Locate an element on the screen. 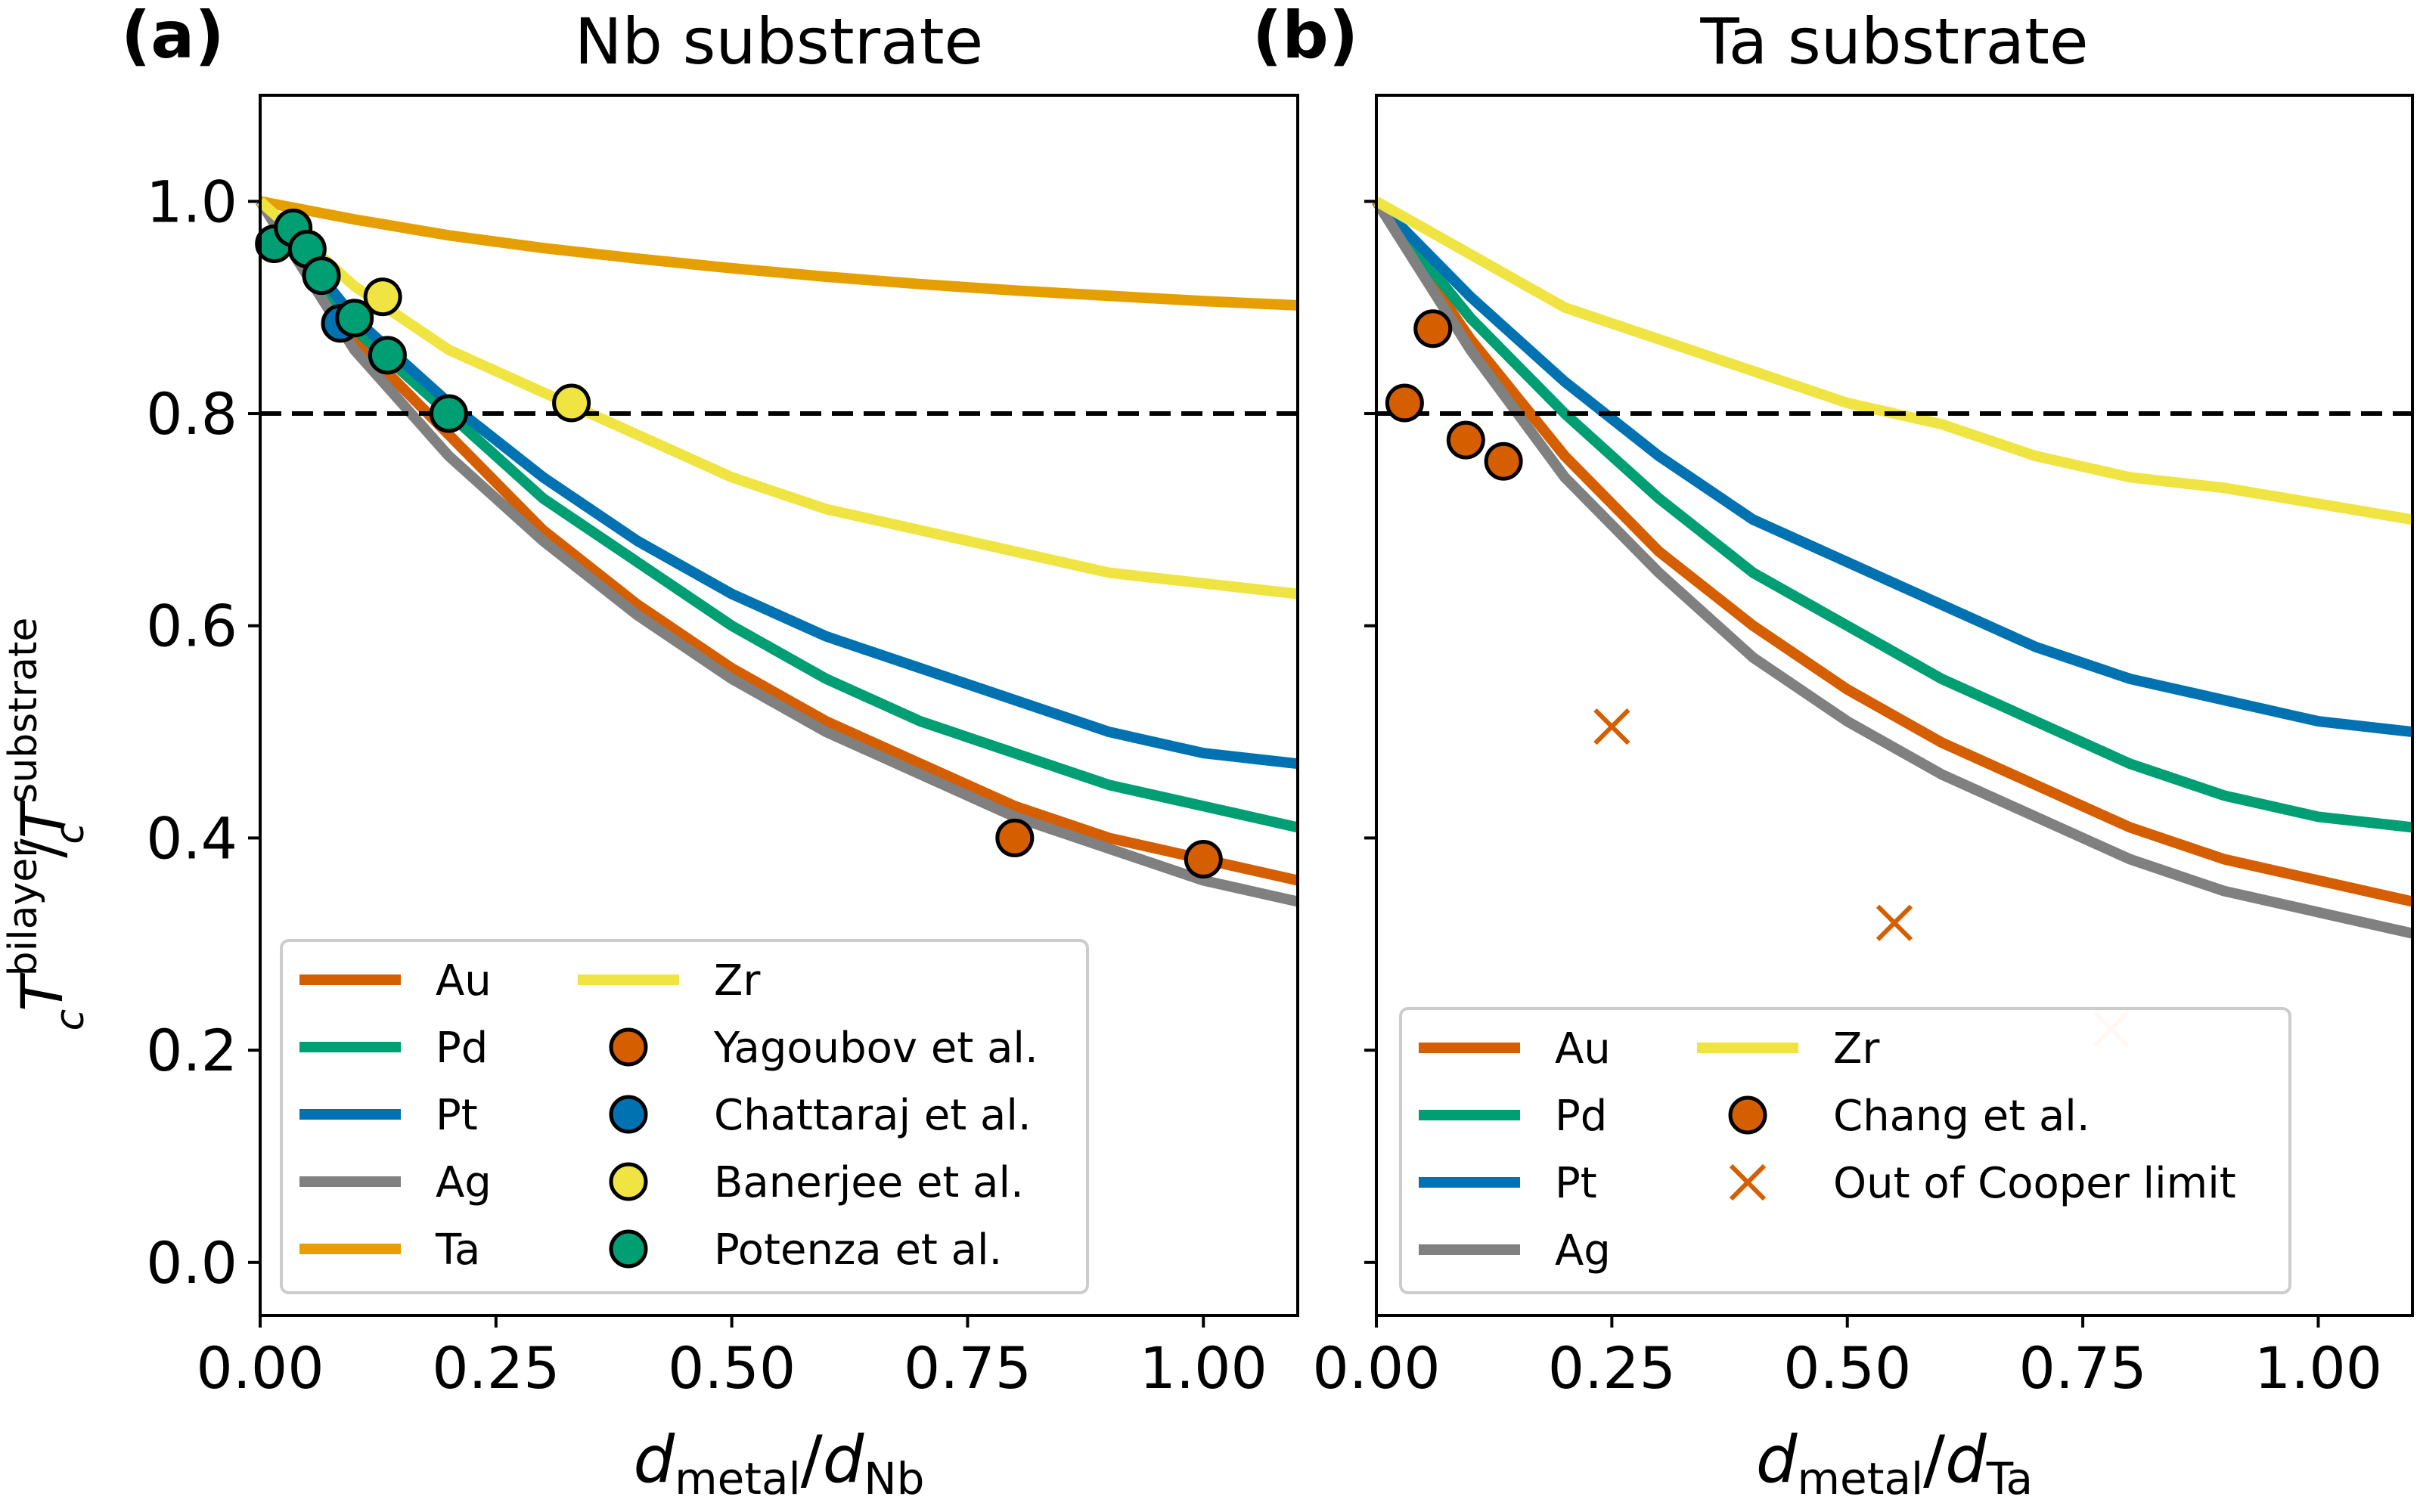 The height and width of the screenshot is (1512, 2420). y-tick-label: 1.0 is located at coordinates (191, 201).